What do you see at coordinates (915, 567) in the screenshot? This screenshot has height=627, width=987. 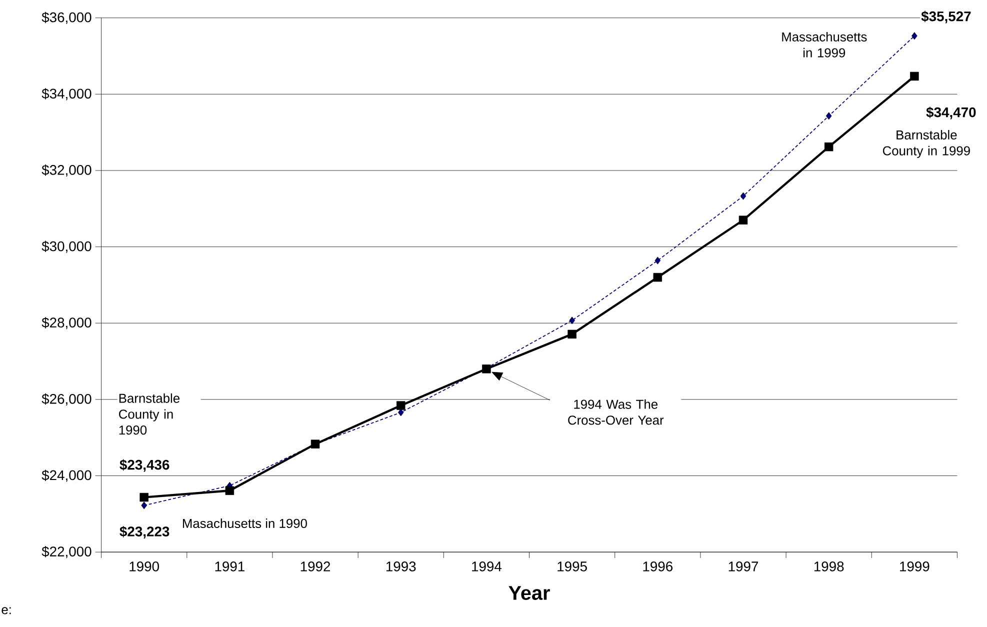 I see `x-tick-label: 1999` at bounding box center [915, 567].